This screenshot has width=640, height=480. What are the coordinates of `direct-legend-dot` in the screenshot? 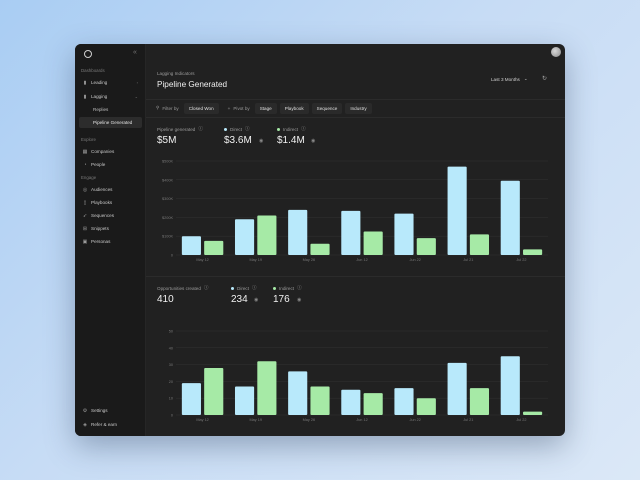 It's located at (232, 288).